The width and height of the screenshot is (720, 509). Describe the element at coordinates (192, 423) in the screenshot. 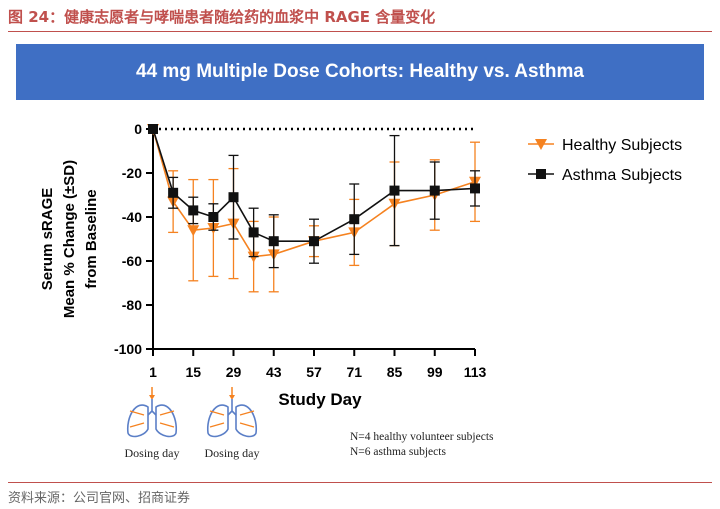

I see `dosing-icons: Dosing day Dosing day` at that location.